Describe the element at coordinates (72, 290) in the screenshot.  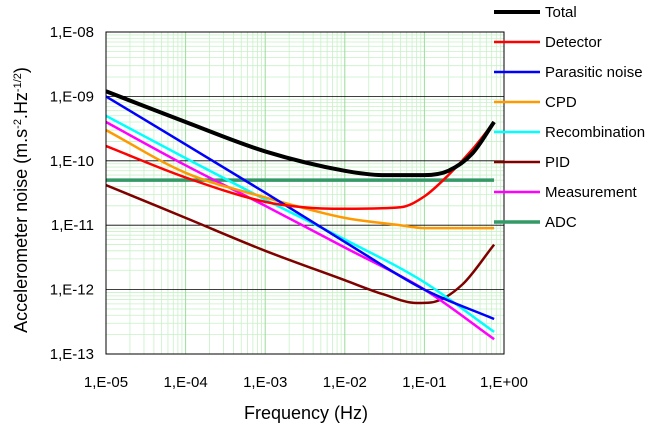
I see `y-tick-label: 1,E-12` at that location.